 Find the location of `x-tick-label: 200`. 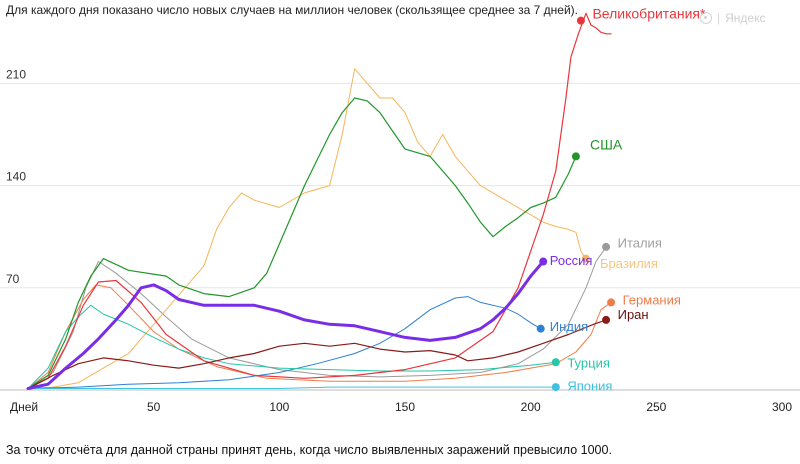

x-tick-label: 200 is located at coordinates (531, 407).